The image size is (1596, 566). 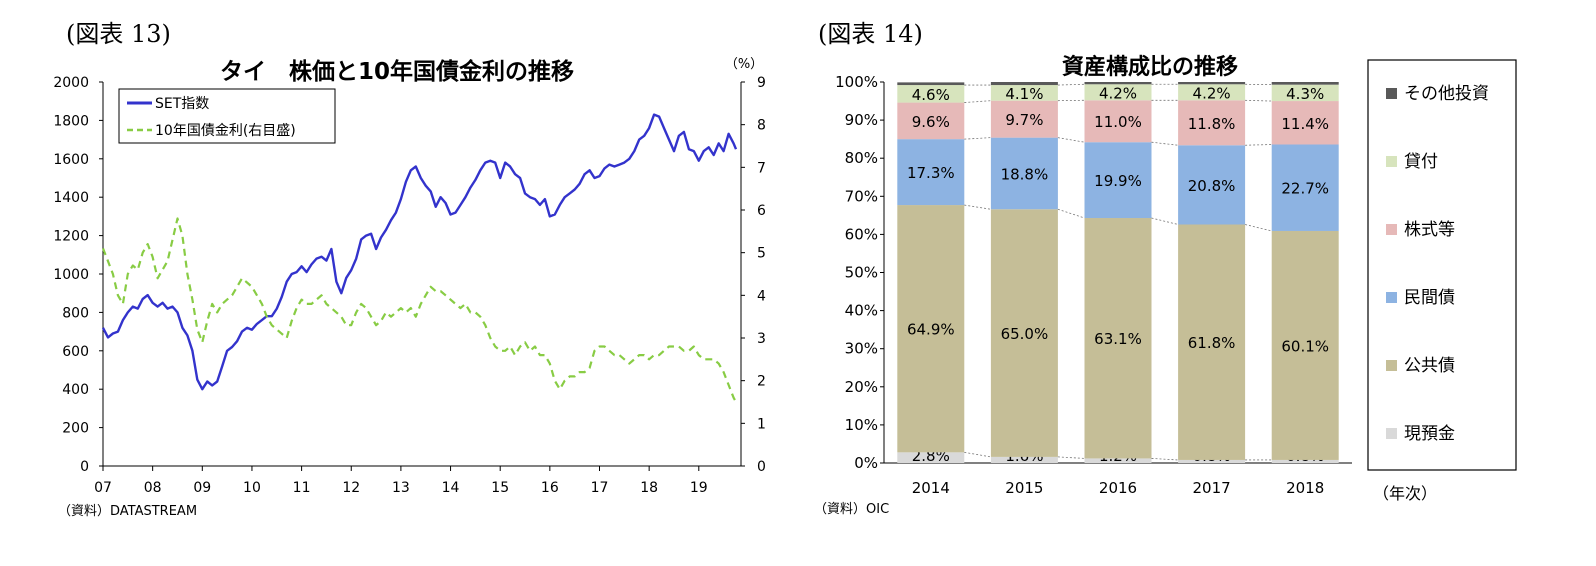 I want to click on chart-title-right: 資産構成比の推移, so click(x=1150, y=67).